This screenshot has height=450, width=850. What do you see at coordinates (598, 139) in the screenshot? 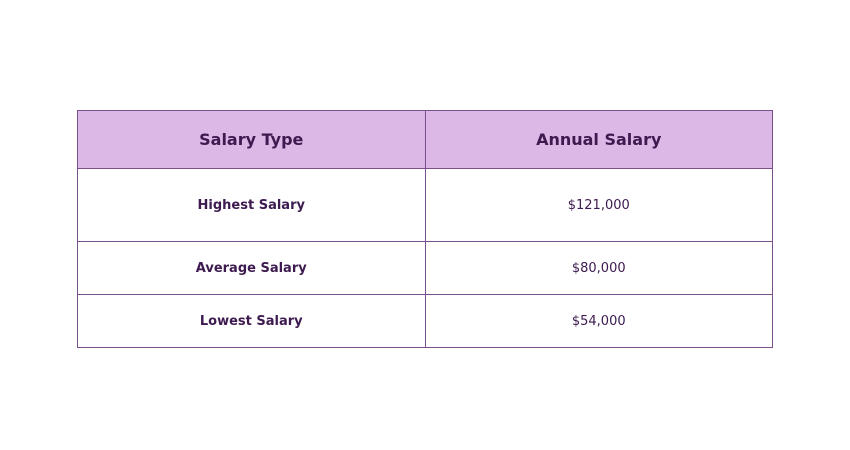
I see `header-cell: Annual Salary` at bounding box center [598, 139].